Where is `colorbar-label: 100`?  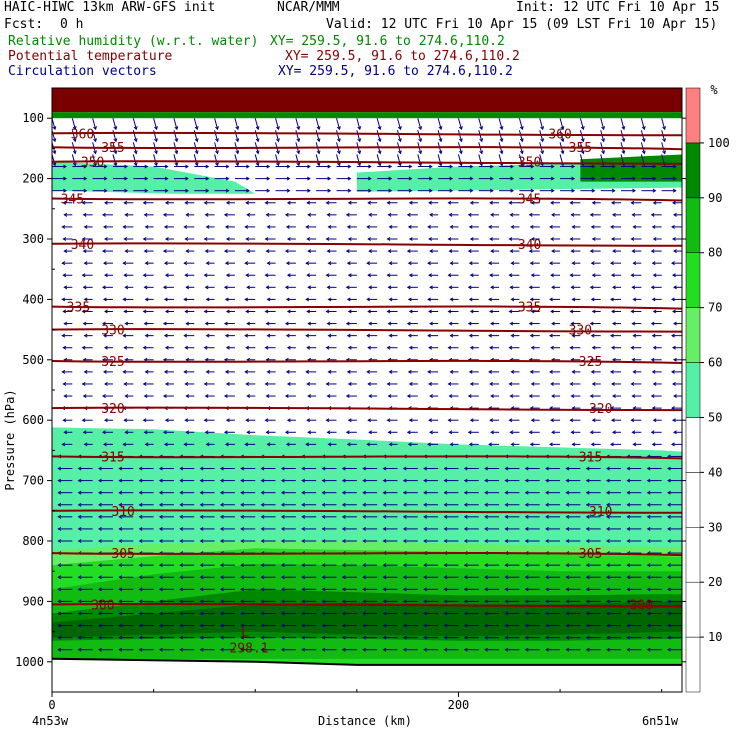 colorbar-label: 100 is located at coordinates (719, 143).